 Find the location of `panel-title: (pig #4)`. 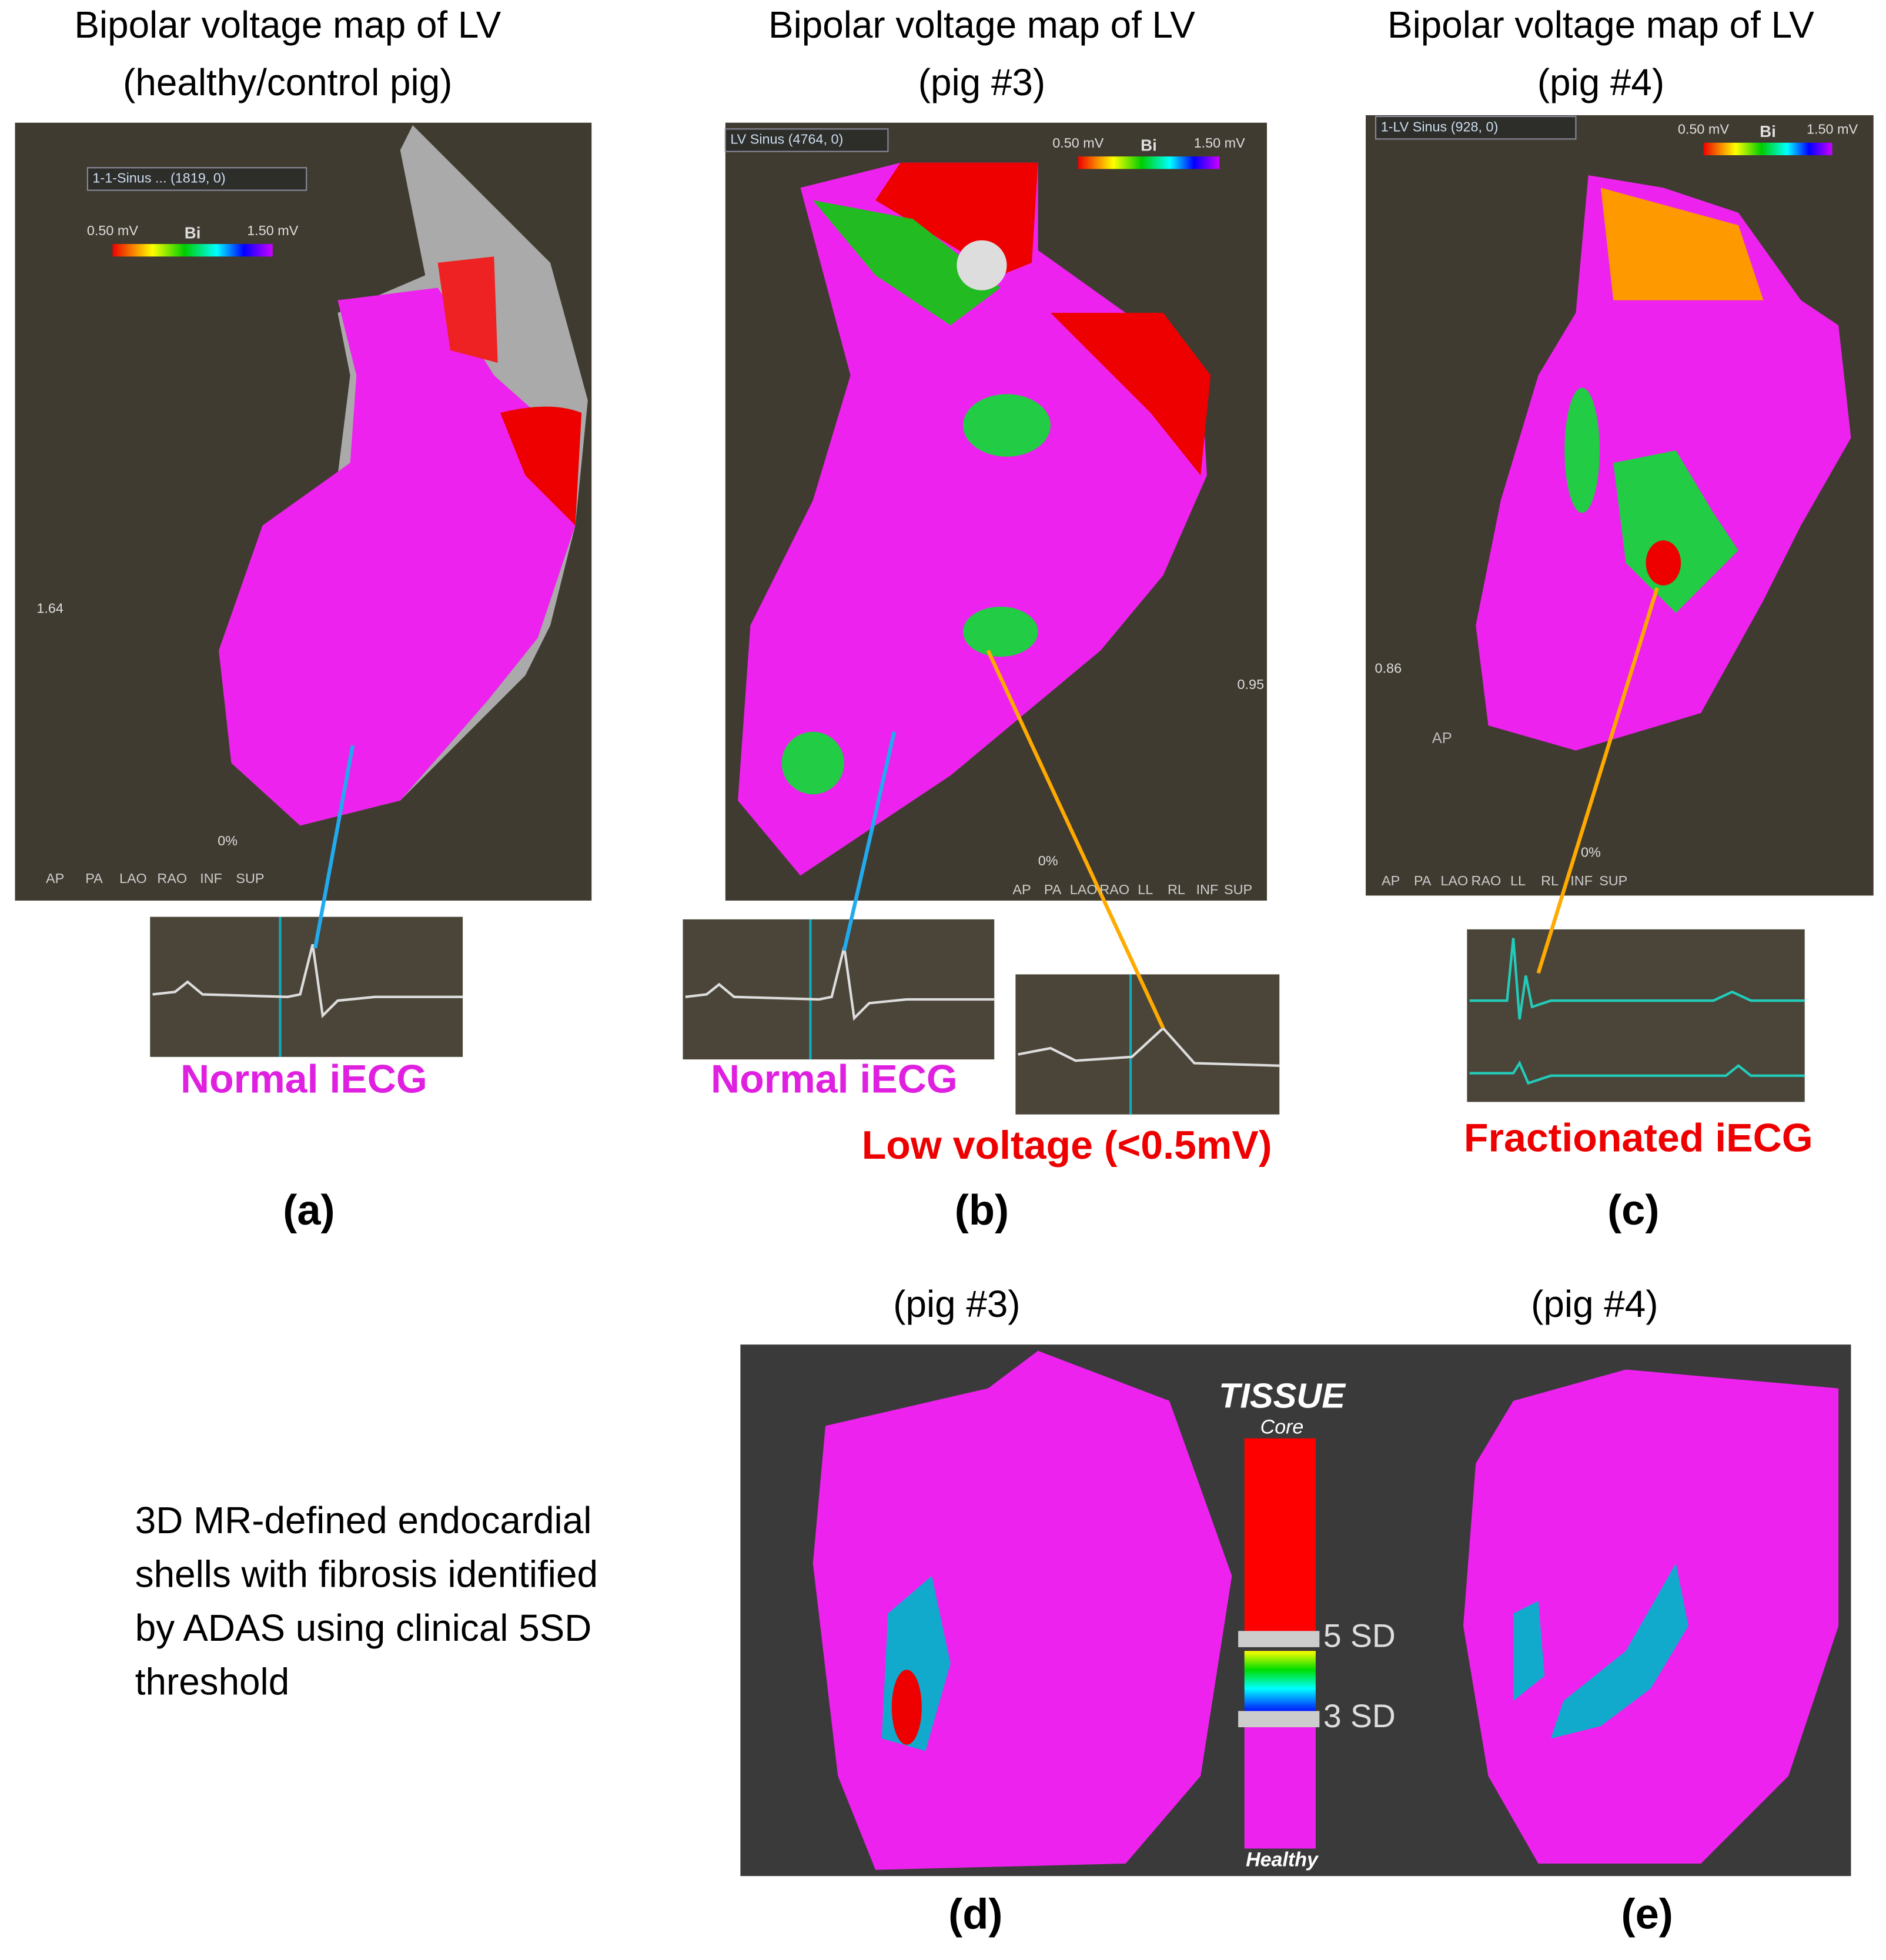

panel-title: (pig #4) is located at coordinates (1600, 82).